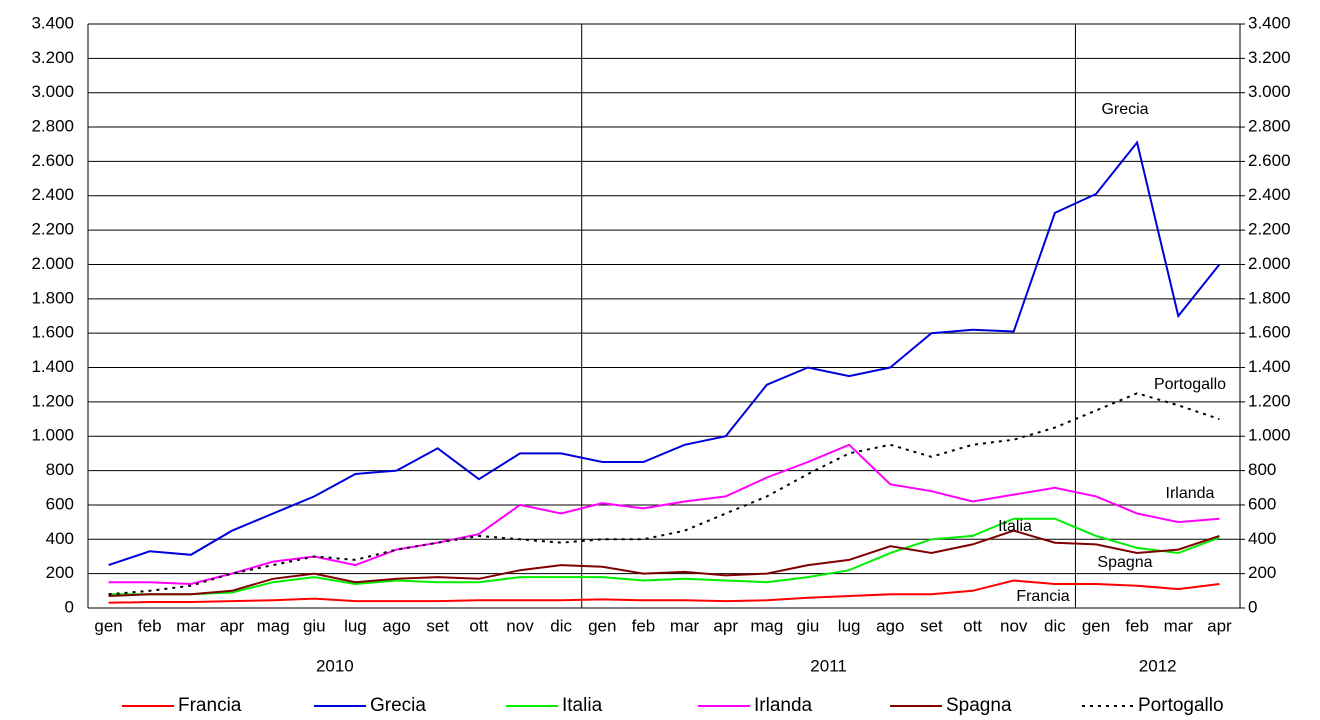 Image resolution: width=1320 pixels, height=720 pixels. I want to click on y2-tick-label: 0, so click(1252, 606).